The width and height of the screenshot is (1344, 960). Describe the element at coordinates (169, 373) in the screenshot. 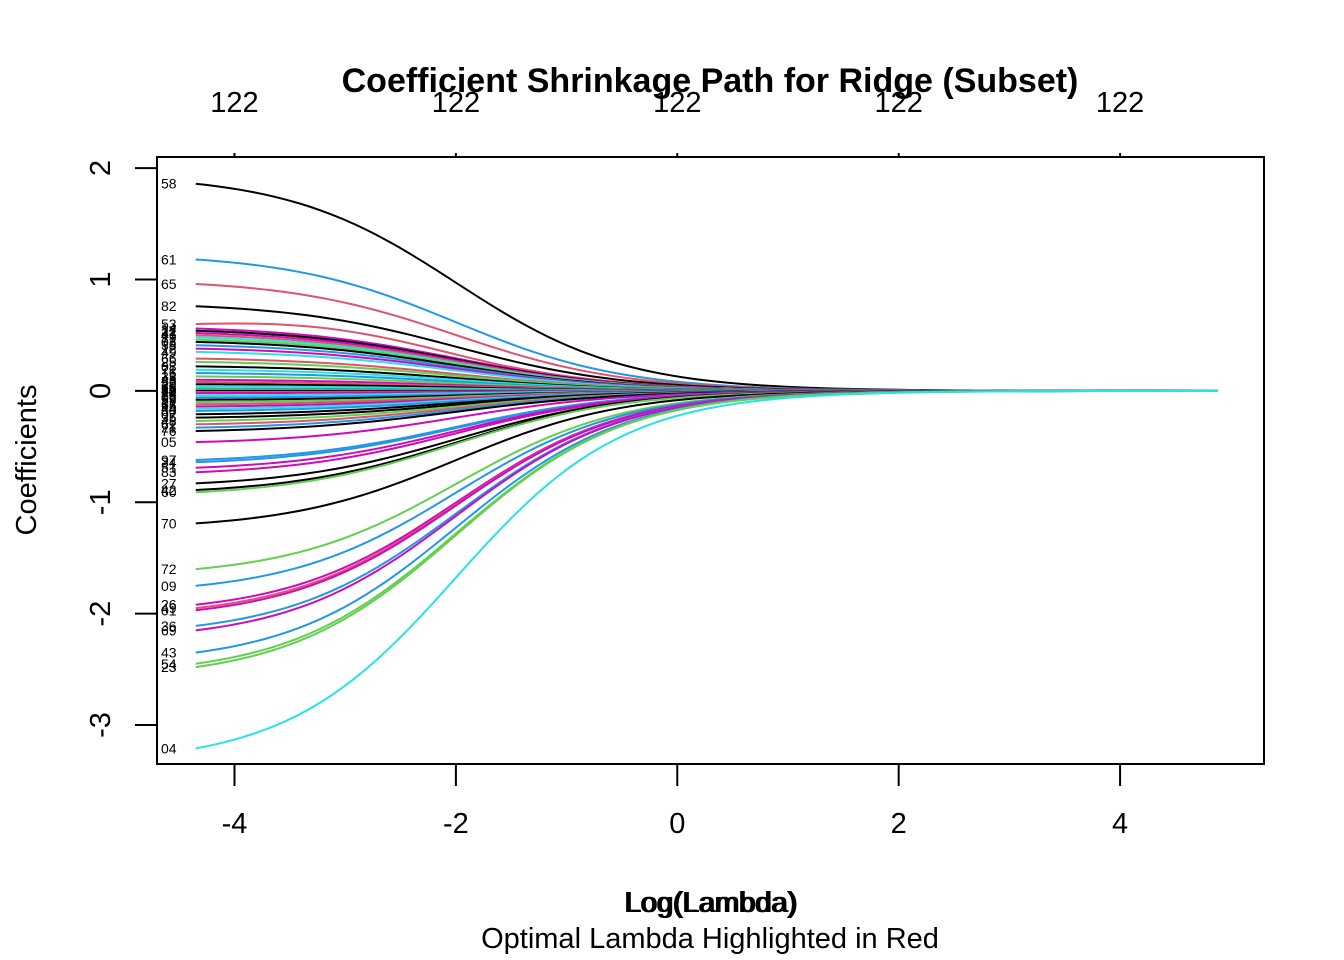

I see `series-label-16: 16` at that location.